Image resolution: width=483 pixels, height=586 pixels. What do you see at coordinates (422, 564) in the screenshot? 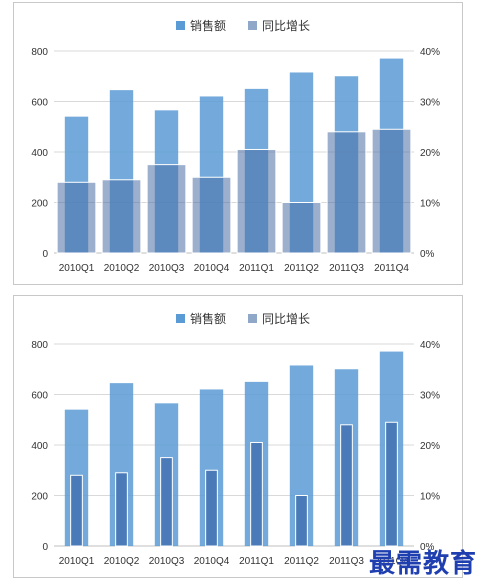
I see `watermark-text: 最需教育` at bounding box center [422, 564].